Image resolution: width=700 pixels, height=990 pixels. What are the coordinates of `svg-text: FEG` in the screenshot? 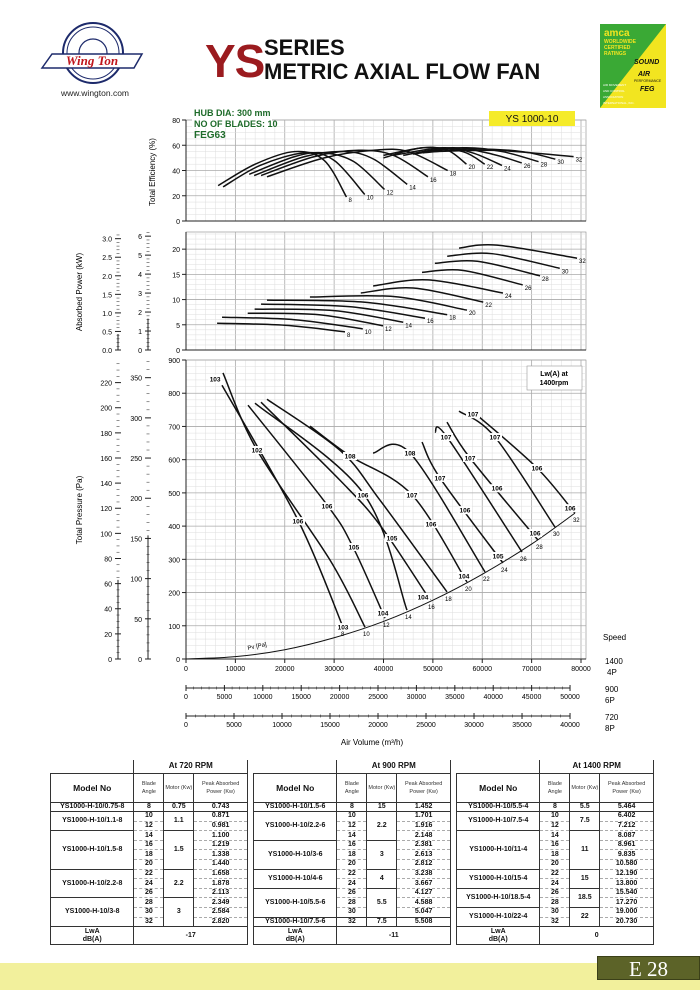 It's located at (647, 89).